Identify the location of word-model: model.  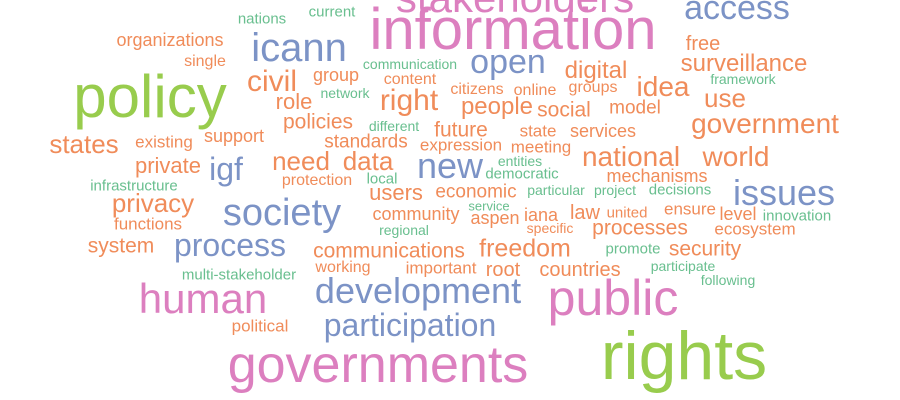
(635, 108).